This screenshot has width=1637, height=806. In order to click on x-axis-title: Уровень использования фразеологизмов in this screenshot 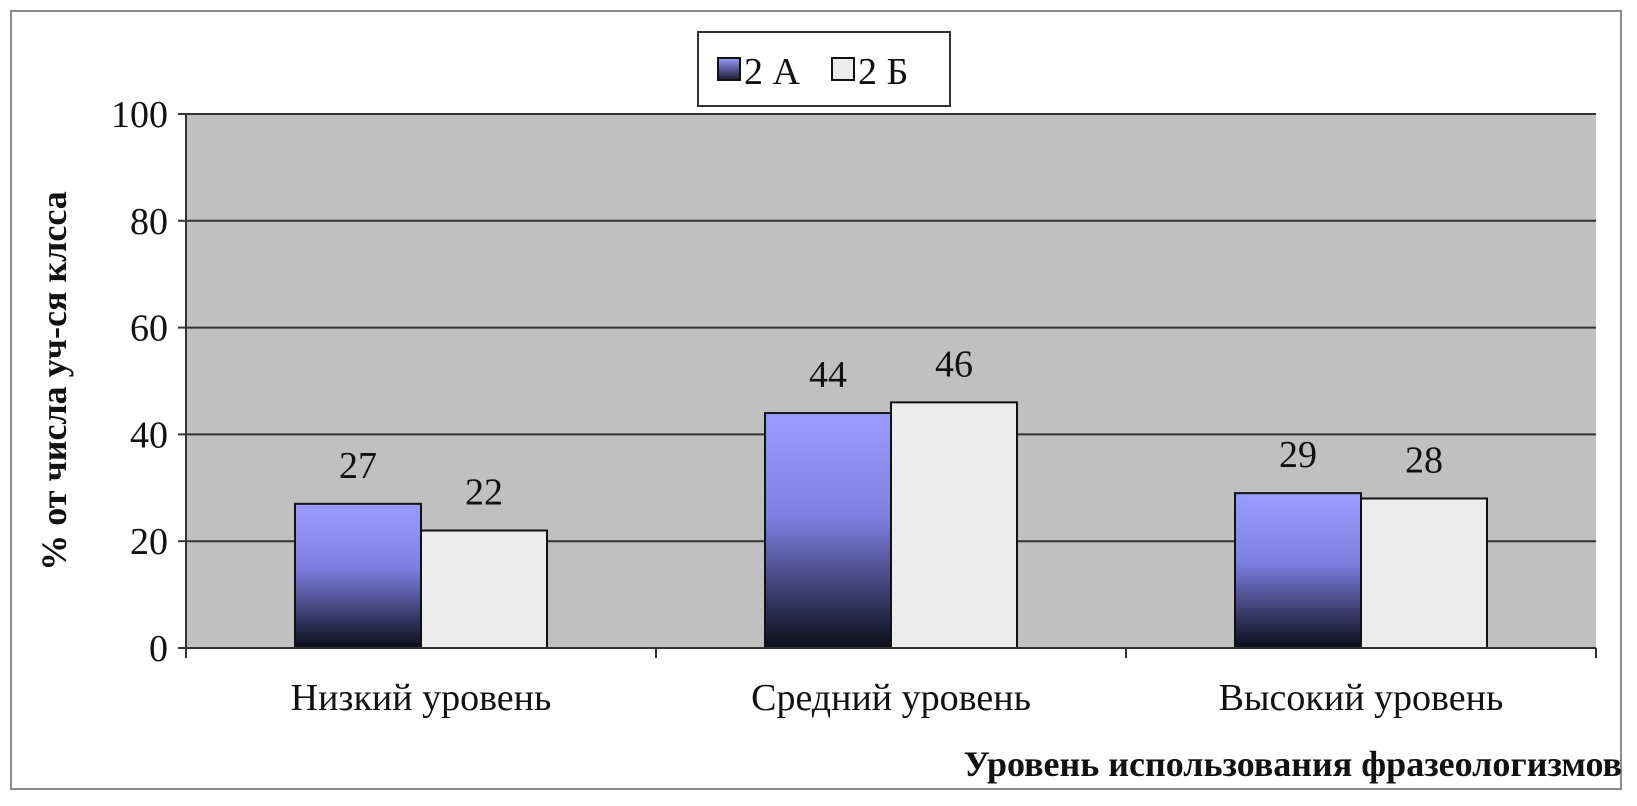, I will do `click(1292, 764)`.